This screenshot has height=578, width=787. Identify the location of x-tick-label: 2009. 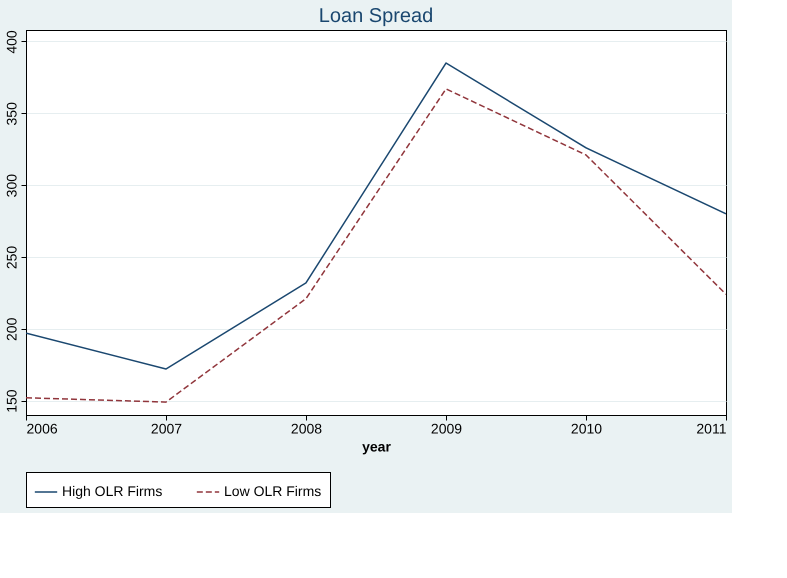
(446, 428).